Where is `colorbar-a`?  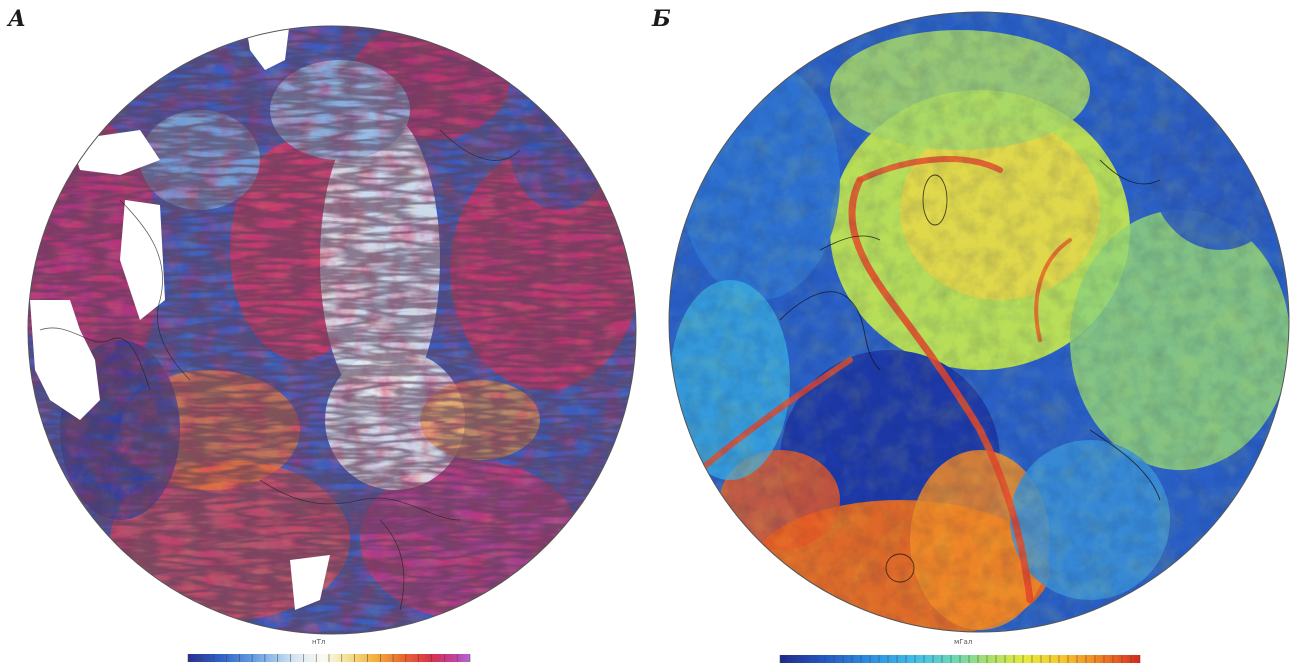 colorbar-a is located at coordinates (329, 658).